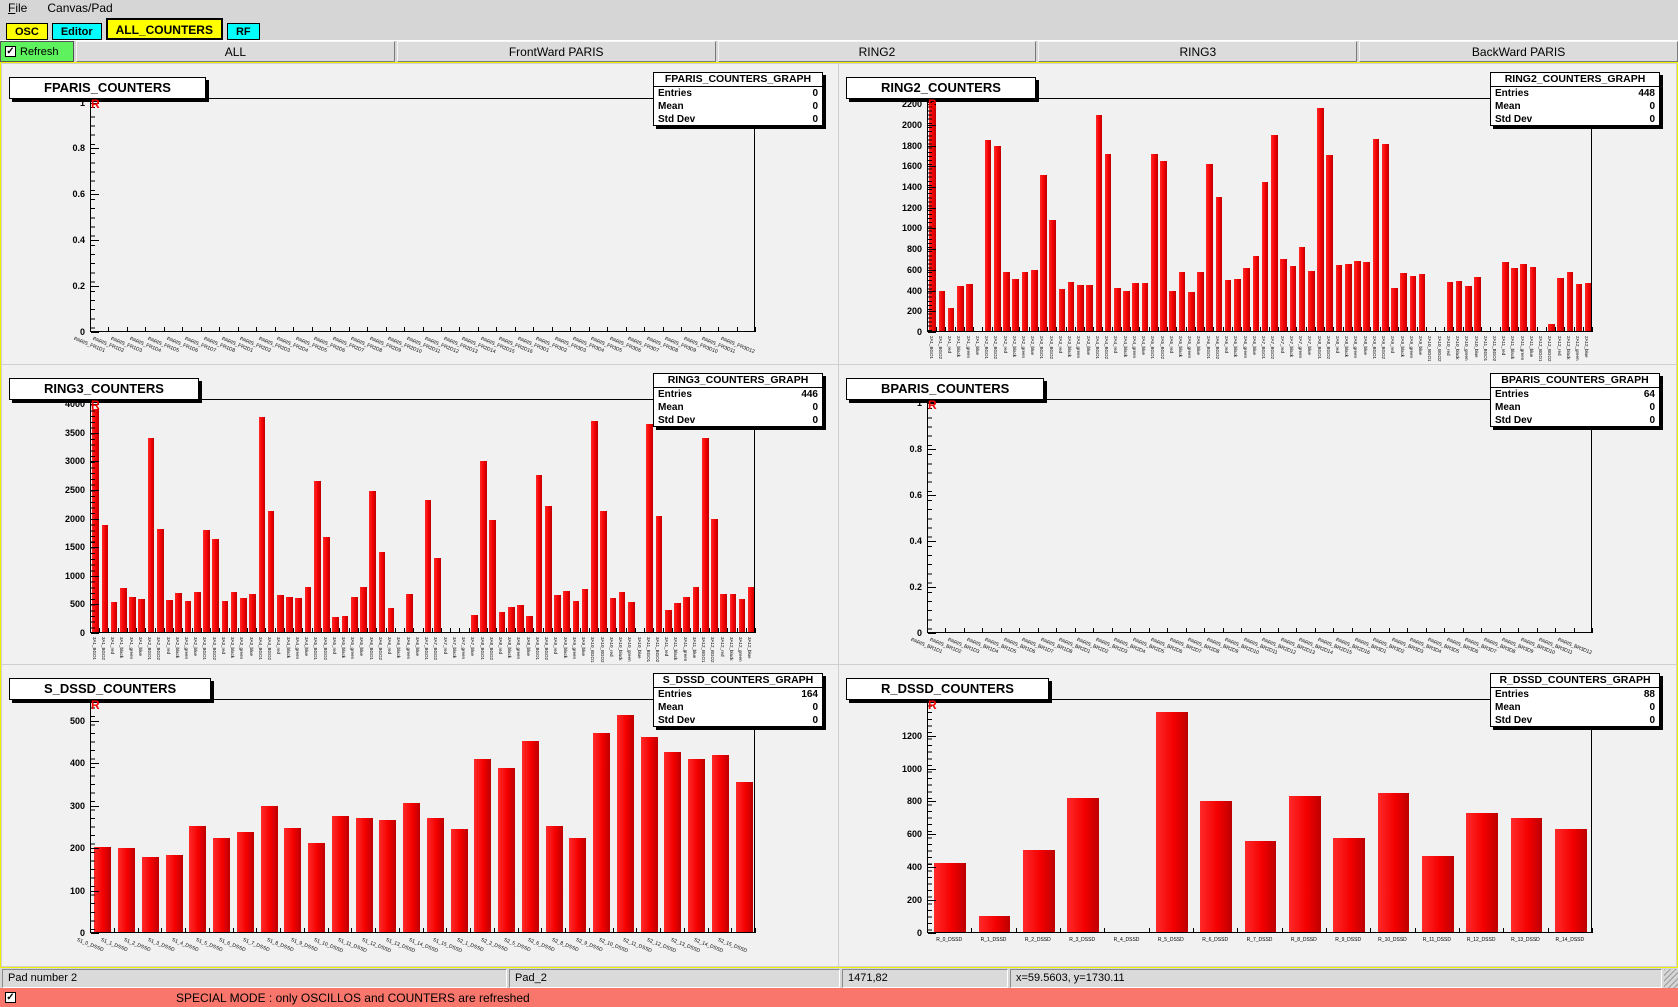 The image size is (1678, 1007). What do you see at coordinates (18, 8) in the screenshot?
I see `menu-file: File` at bounding box center [18, 8].